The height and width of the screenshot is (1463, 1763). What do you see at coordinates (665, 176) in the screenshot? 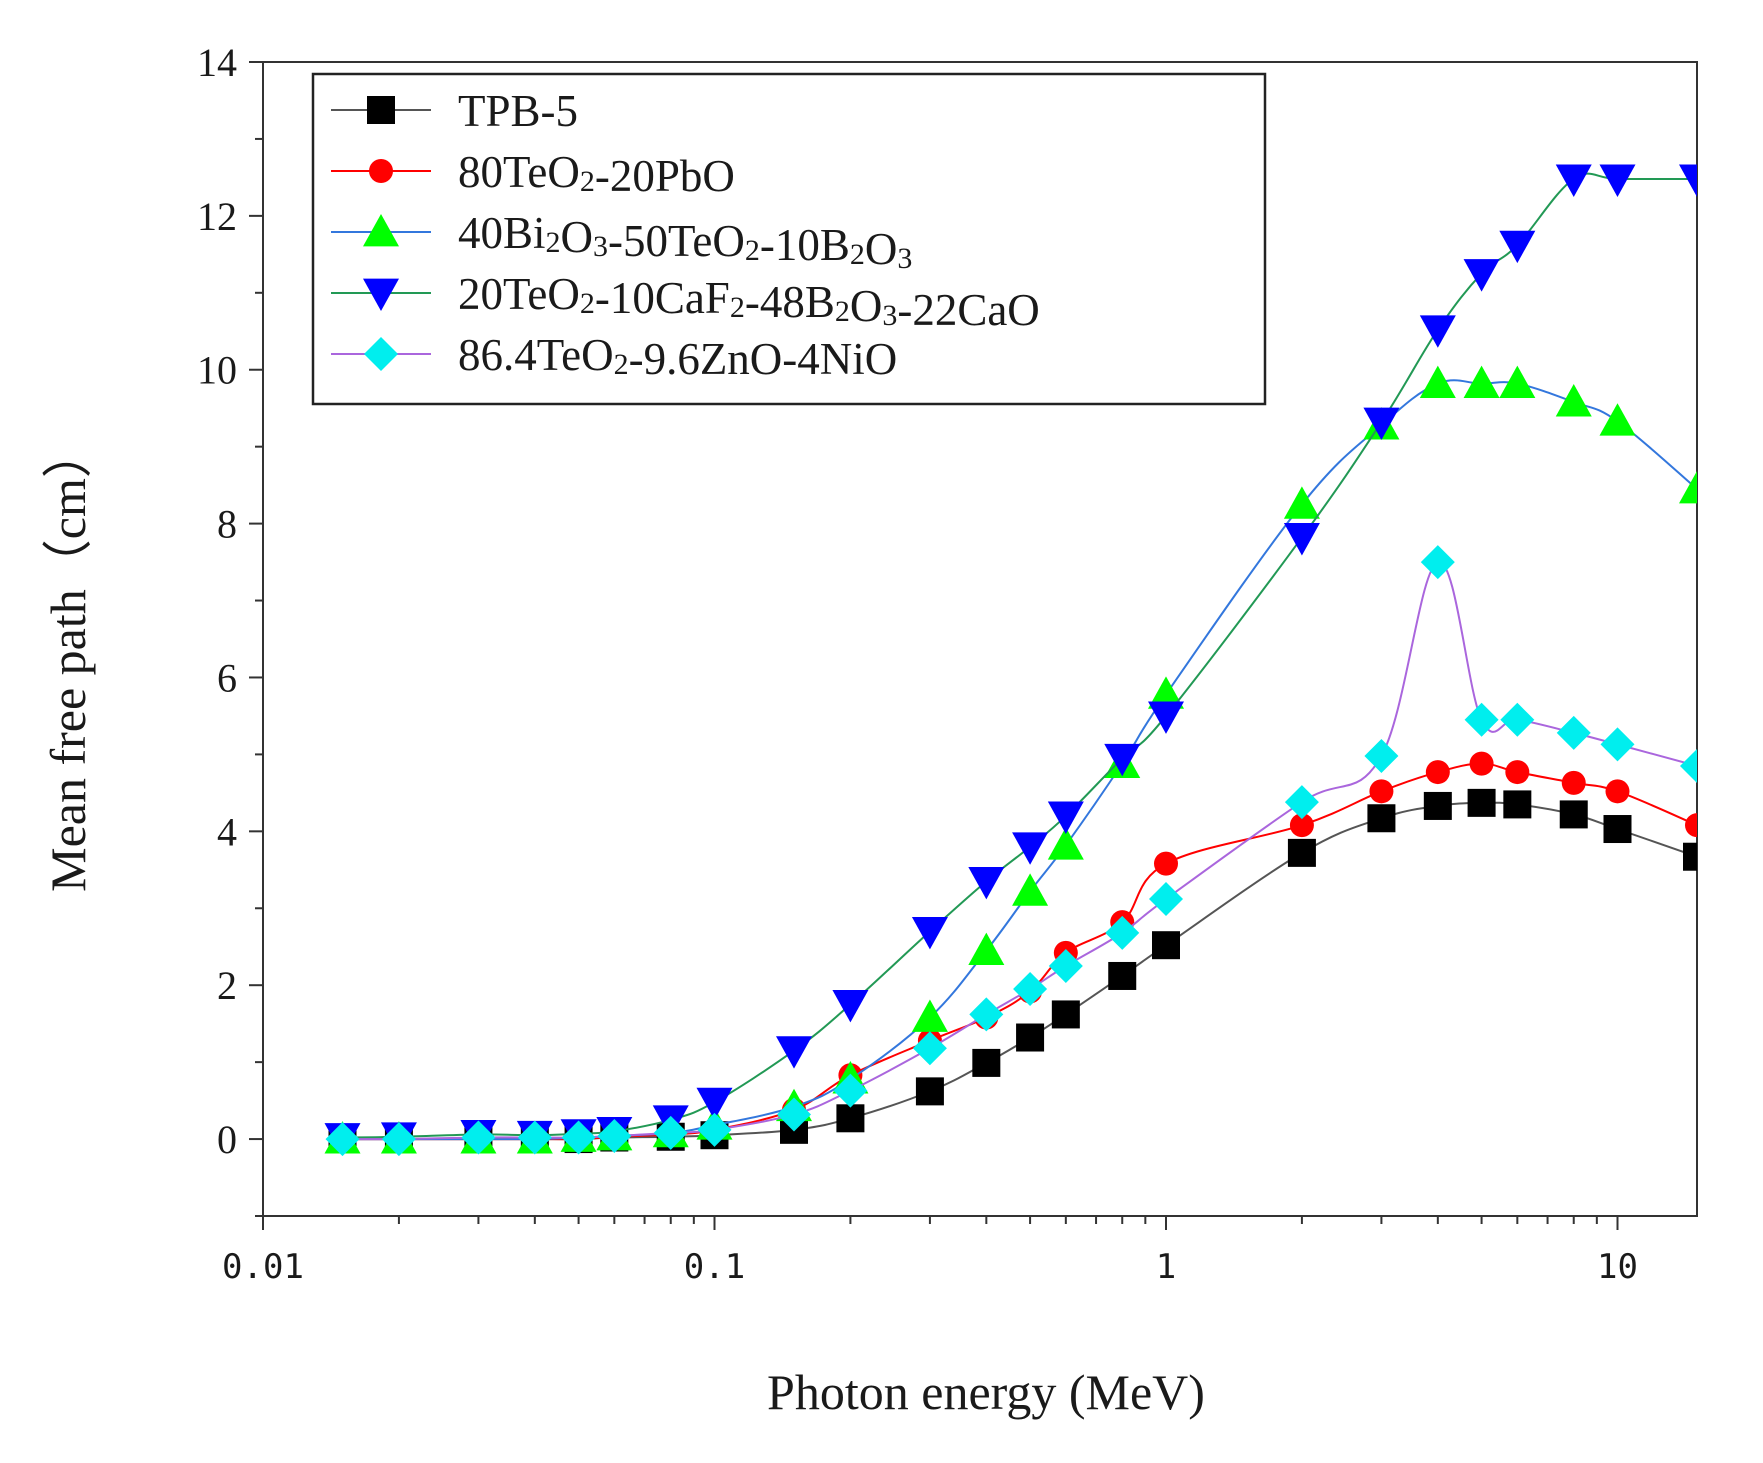
I see `legend-text: -20PbO` at bounding box center [665, 176].